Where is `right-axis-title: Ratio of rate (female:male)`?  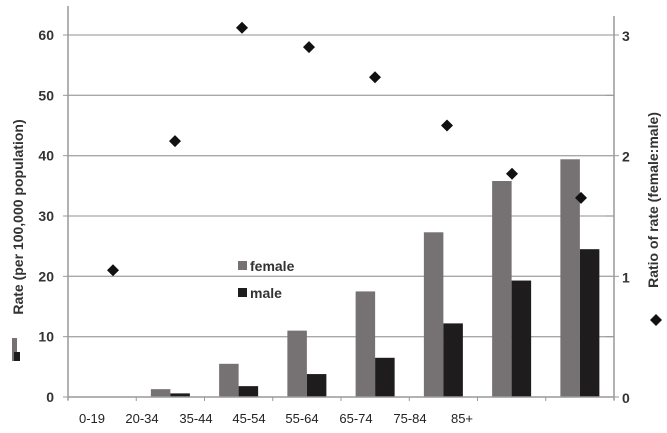 right-axis-title: Ratio of rate (female:male) is located at coordinates (653, 200).